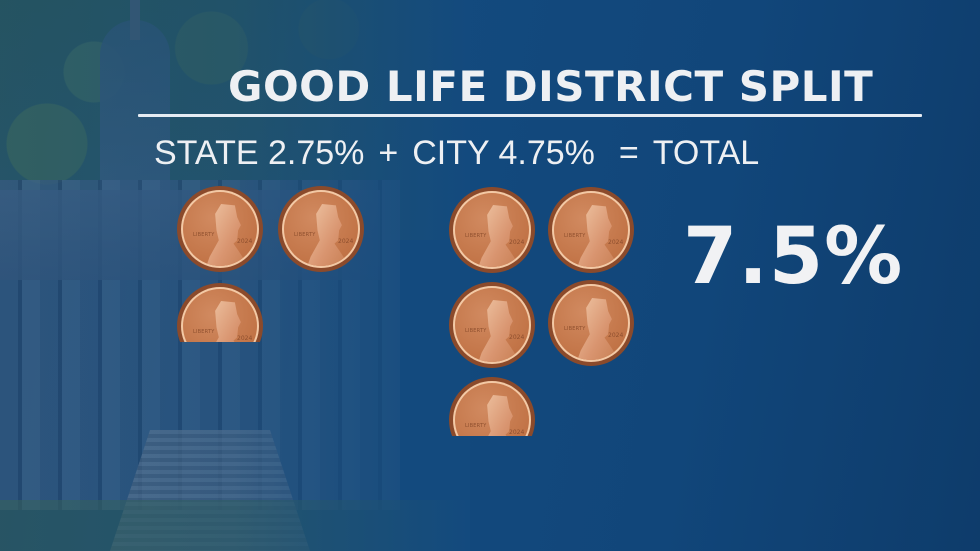 Image resolution: width=980 pixels, height=551 pixels. Describe the element at coordinates (551, 86) in the screenshot. I see `graphic-title: GOOD LIFE DISTRICT SPLIT` at that location.